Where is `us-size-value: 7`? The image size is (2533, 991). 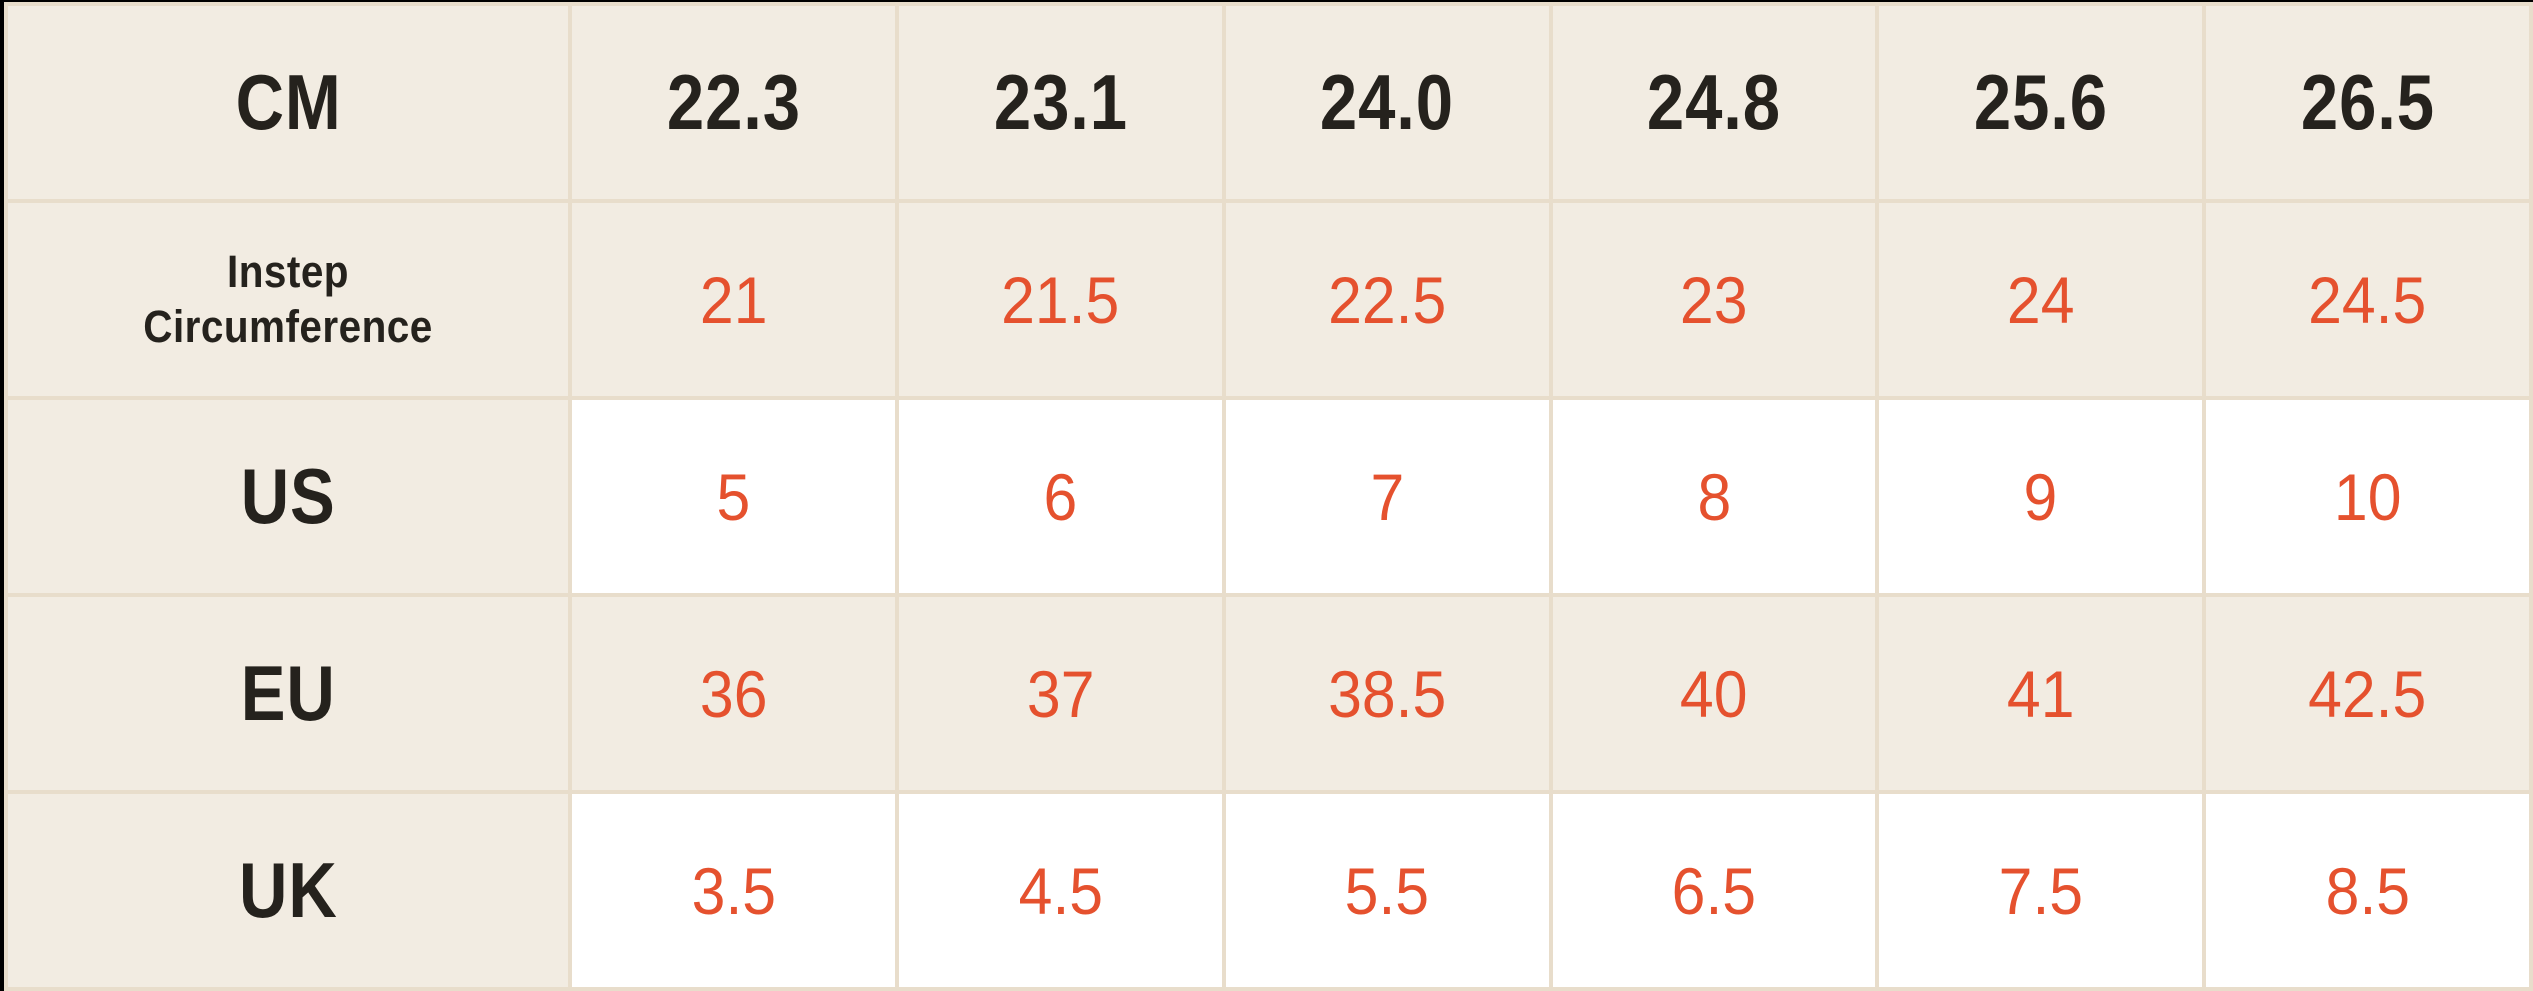
us-size-value: 7 is located at coordinates (1387, 497).